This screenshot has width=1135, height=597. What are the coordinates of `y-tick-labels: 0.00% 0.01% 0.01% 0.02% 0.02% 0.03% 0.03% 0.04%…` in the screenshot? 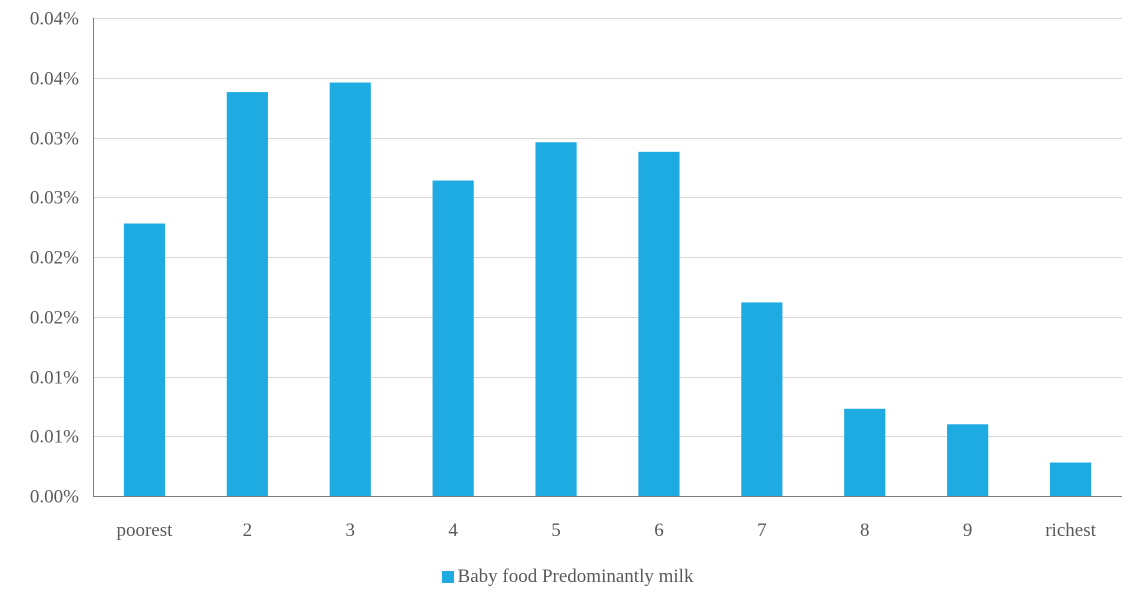 It's located at (54, 258).